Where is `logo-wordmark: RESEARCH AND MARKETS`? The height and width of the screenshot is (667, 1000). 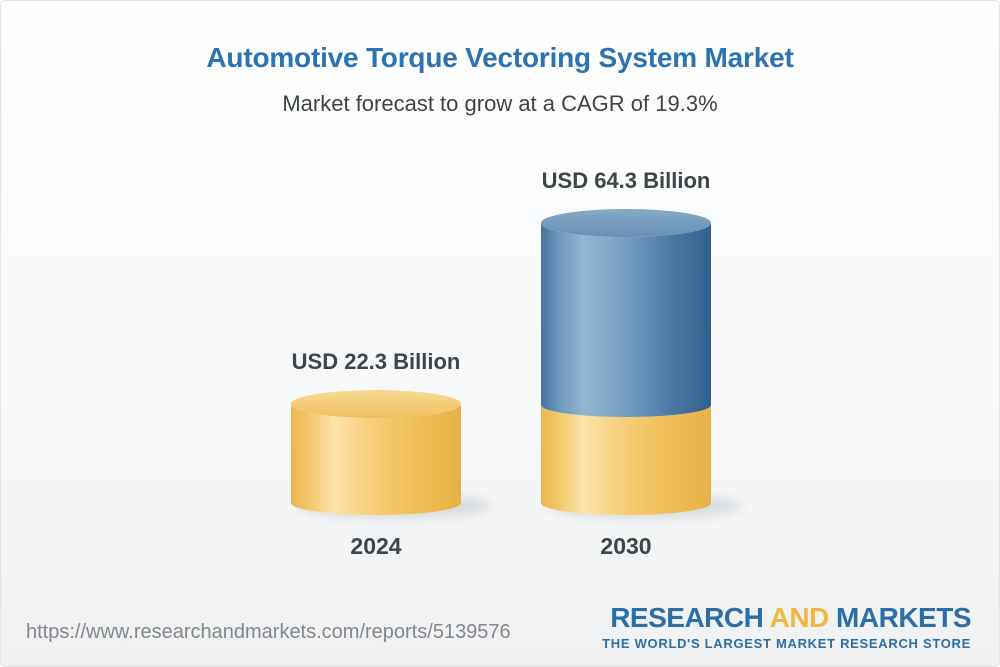
logo-wordmark: RESEARCH AND MARKETS is located at coordinates (790, 618).